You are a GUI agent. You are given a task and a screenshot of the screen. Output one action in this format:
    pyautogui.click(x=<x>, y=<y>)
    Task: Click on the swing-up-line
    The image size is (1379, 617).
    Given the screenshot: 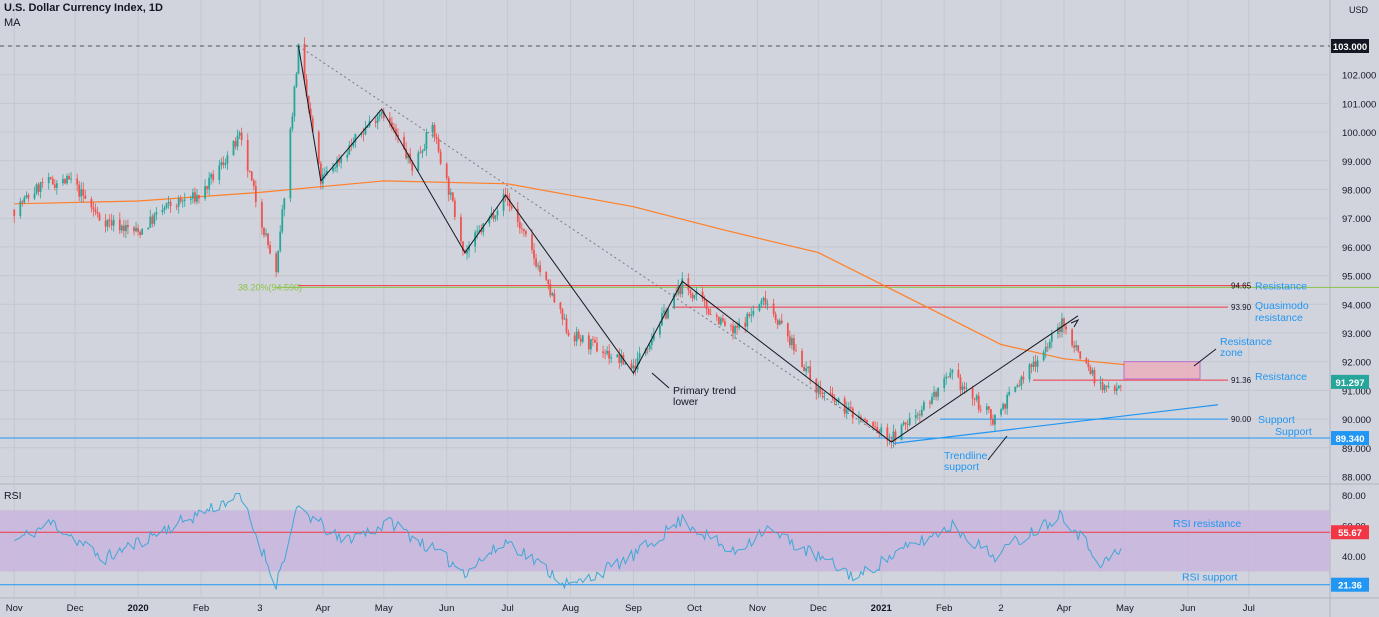 What is the action you would take?
    pyautogui.click(x=985, y=379)
    